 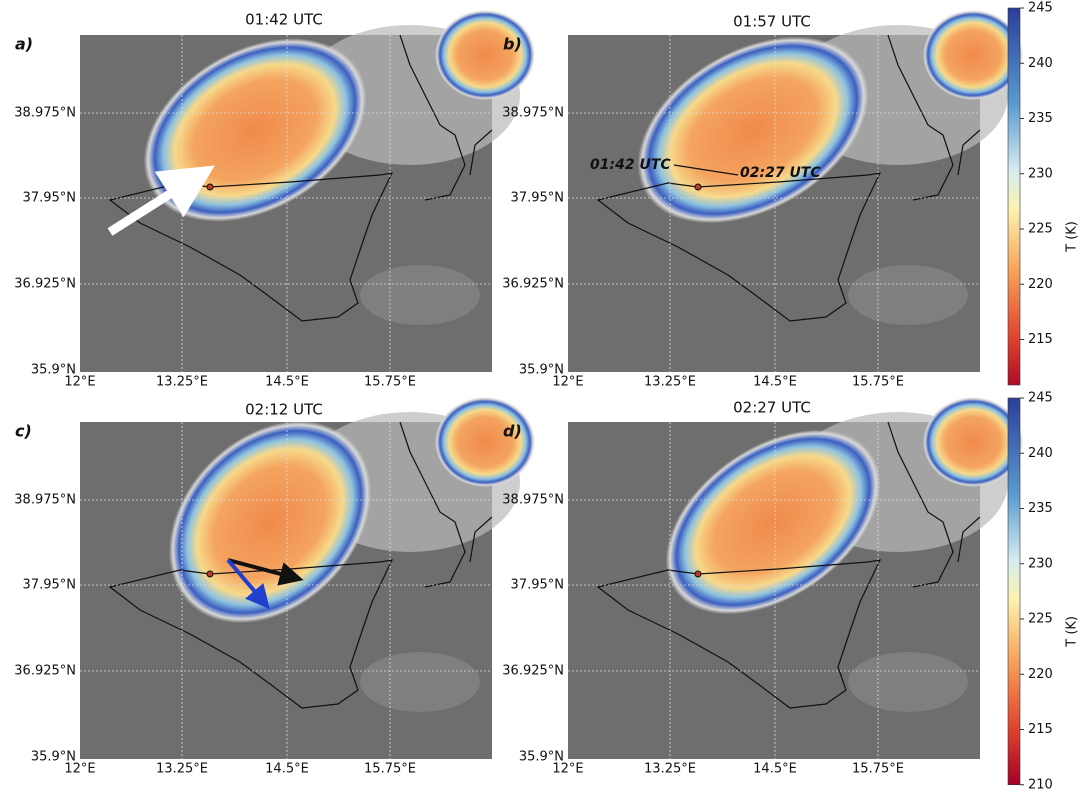 What do you see at coordinates (512, 44) in the screenshot?
I see `panel-label: b)` at bounding box center [512, 44].